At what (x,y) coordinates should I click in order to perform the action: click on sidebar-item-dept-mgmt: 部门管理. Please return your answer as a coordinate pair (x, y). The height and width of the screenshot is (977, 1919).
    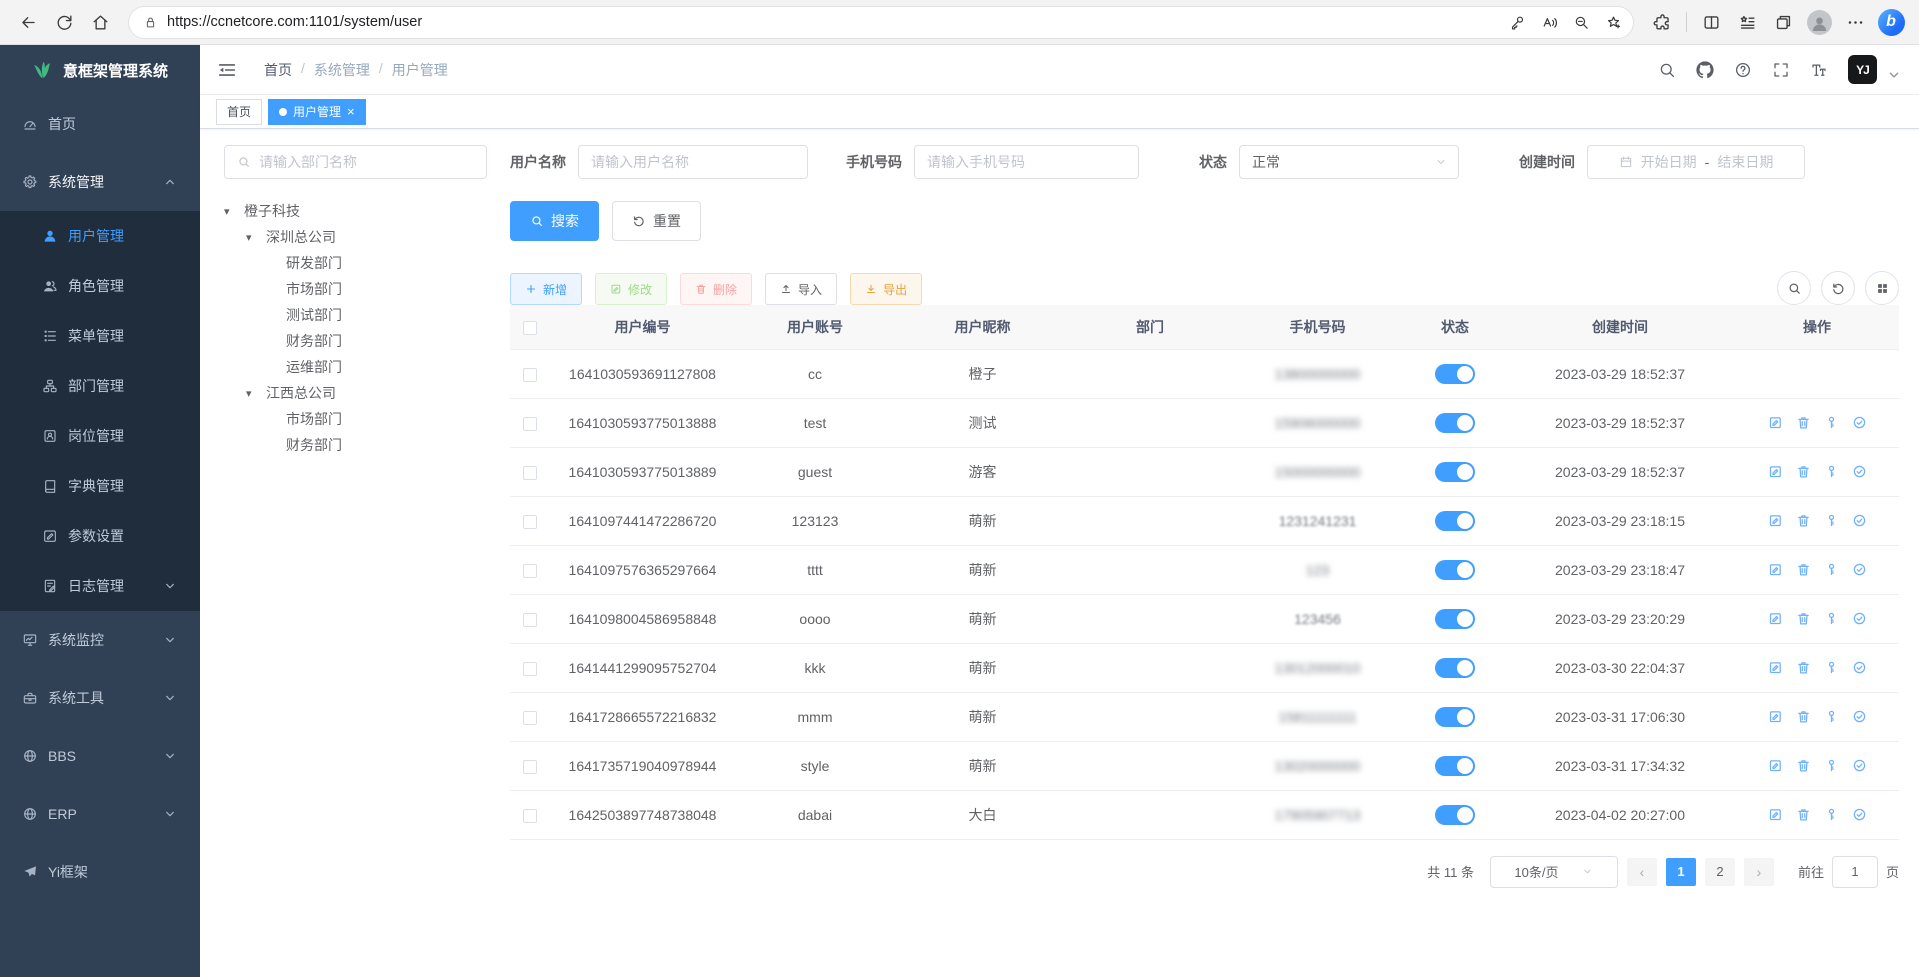
    Looking at the image, I should click on (100, 386).